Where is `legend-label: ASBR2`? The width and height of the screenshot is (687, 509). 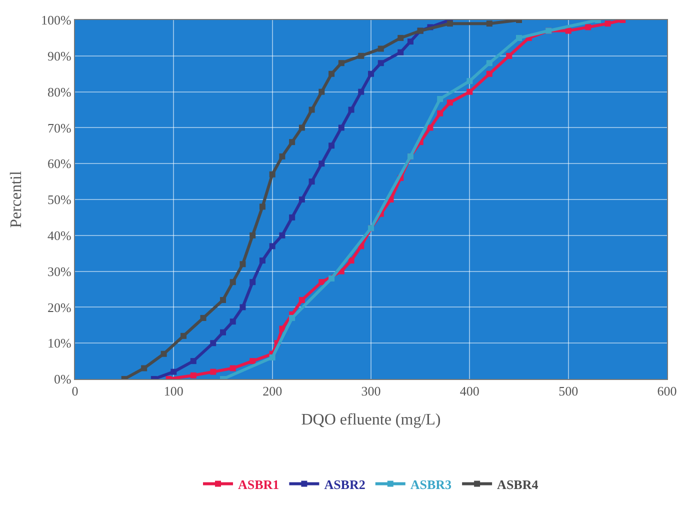
legend-label: ASBR2 is located at coordinates (345, 484).